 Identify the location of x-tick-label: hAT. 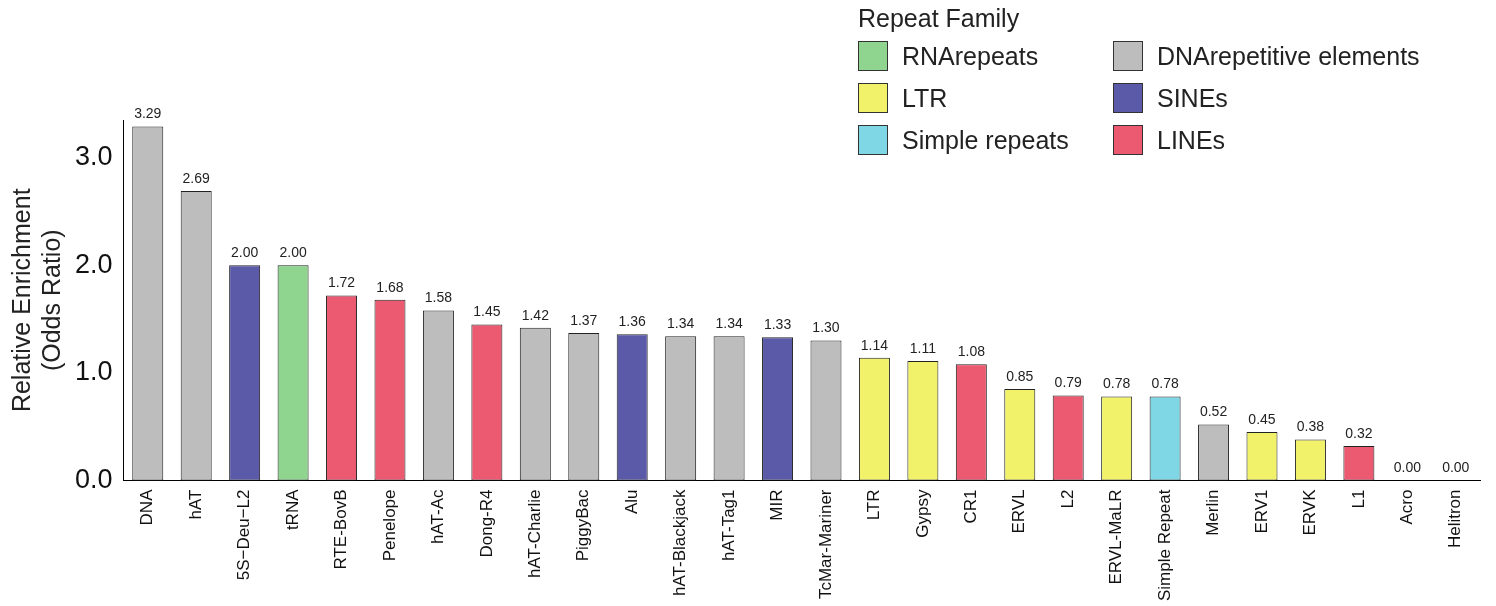
(195, 504).